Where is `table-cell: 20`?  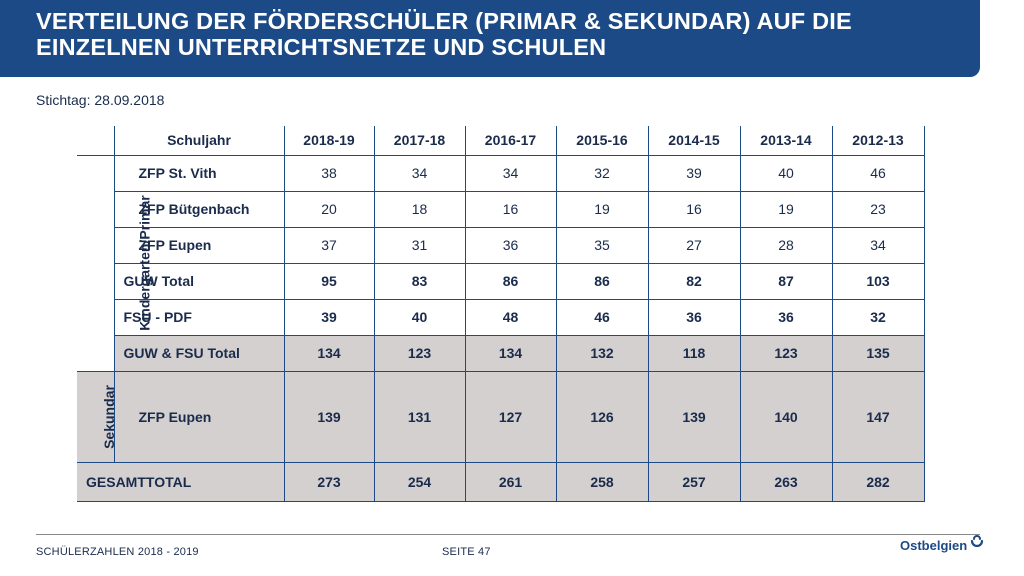
table-cell: 20 is located at coordinates (329, 209).